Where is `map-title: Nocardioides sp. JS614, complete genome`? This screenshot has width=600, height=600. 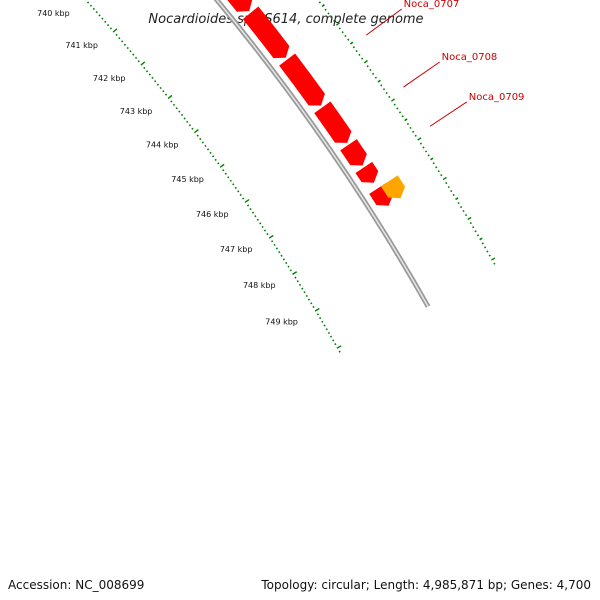
map-title: Nocardioides sp. JS614, complete genome is located at coordinates (285, 19).